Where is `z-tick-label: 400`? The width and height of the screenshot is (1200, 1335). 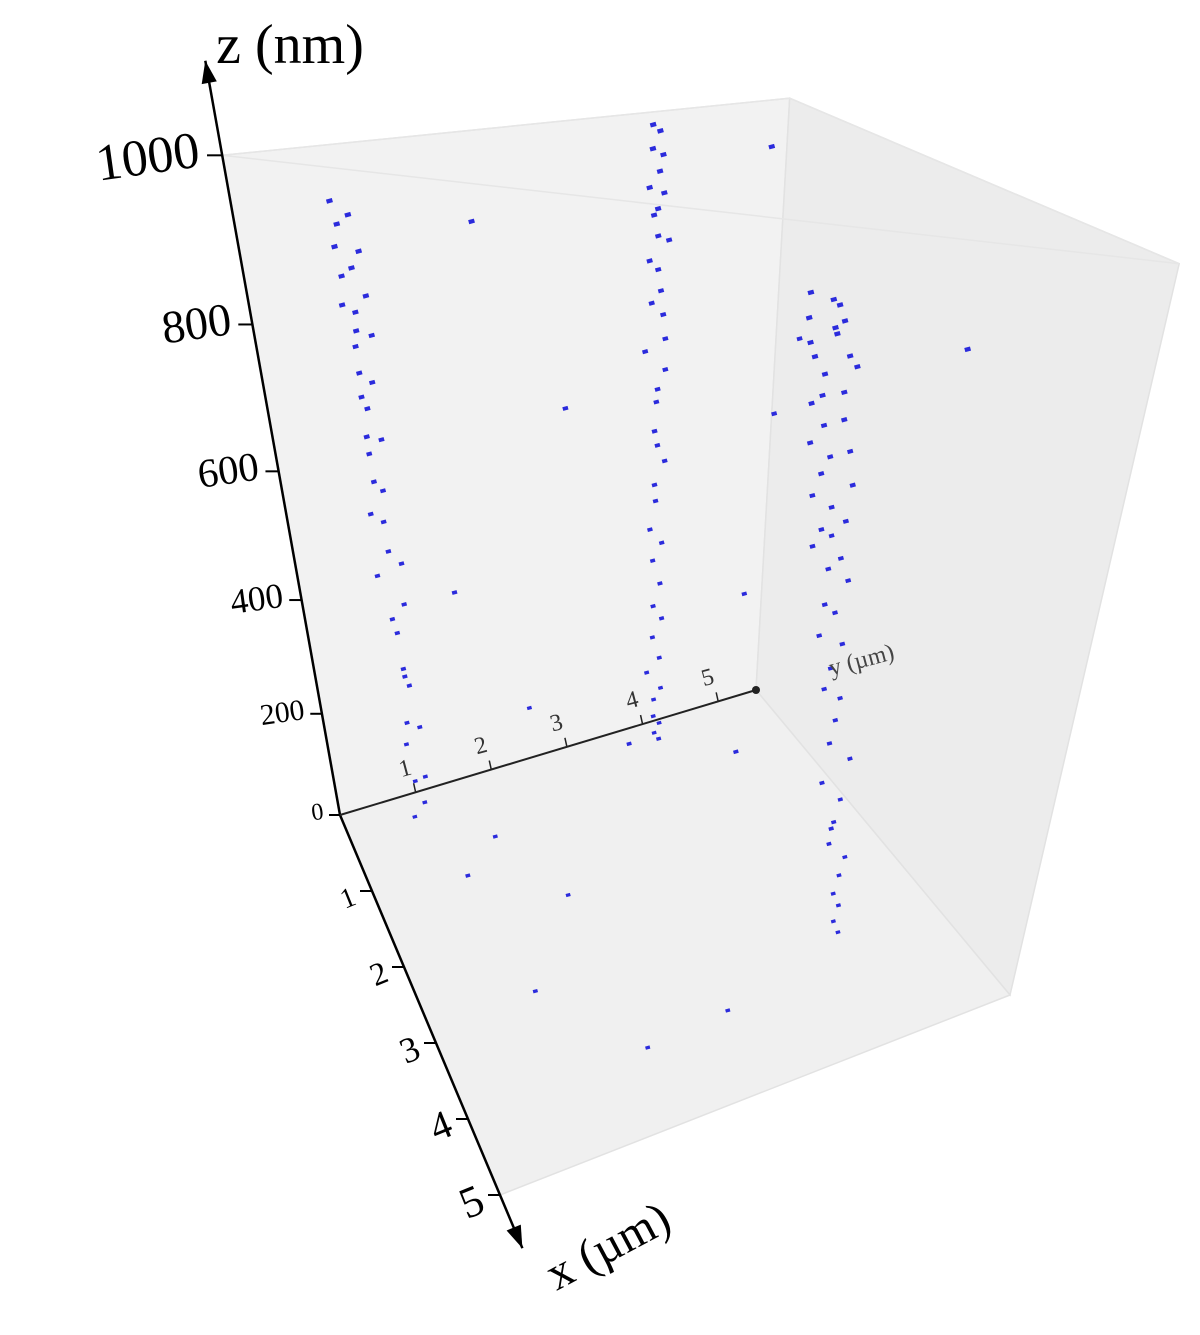
z-tick-label: 400 is located at coordinates (257, 599).